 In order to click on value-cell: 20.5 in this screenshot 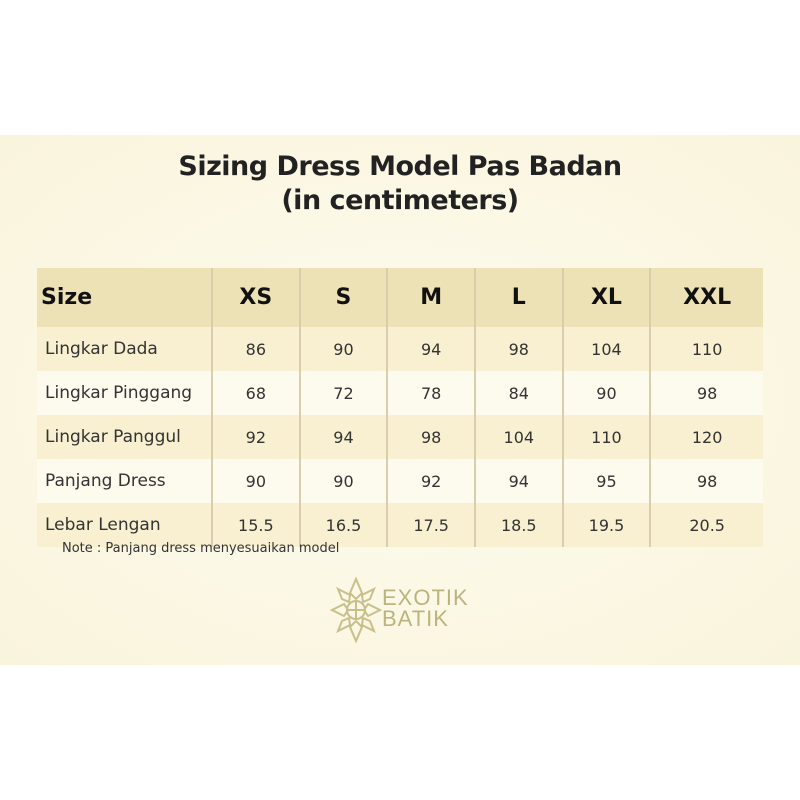, I will do `click(706, 525)`.